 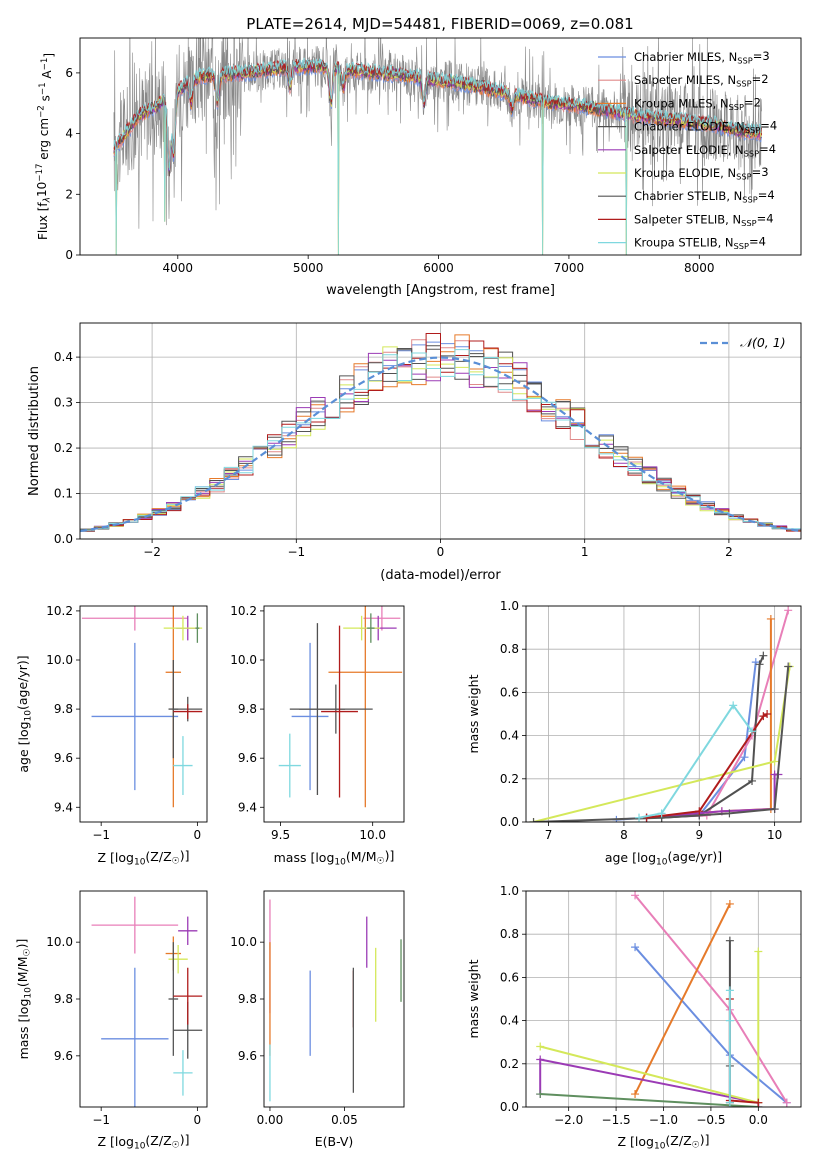 I want to click on legend-entry: Kroupa MILES, NSSP=2, so click(x=697, y=103).